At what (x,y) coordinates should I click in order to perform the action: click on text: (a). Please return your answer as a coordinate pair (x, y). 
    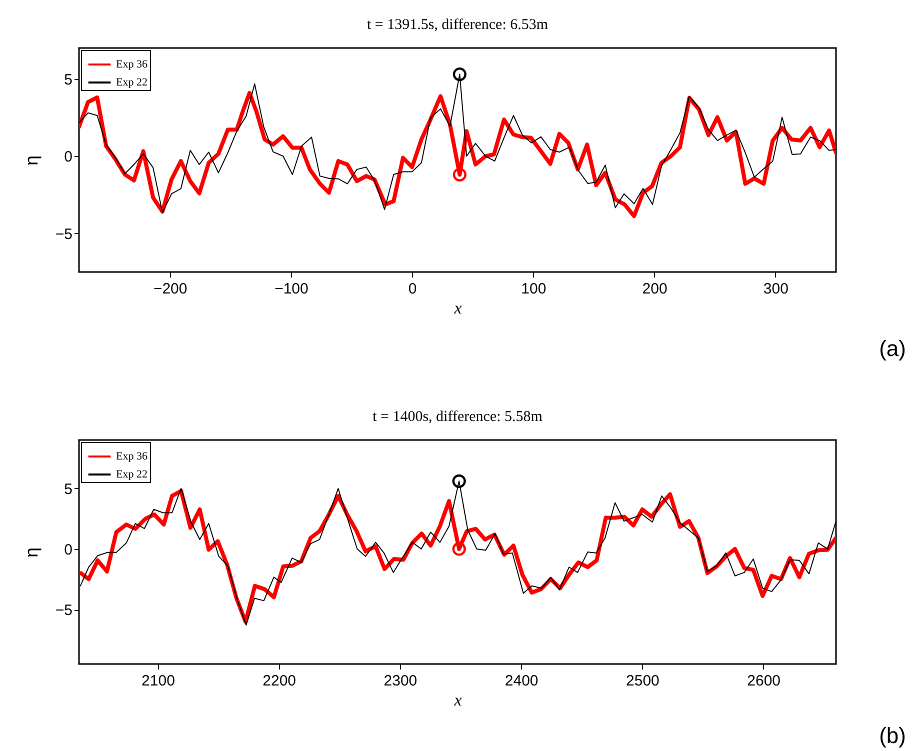
    Looking at the image, I should click on (892, 349).